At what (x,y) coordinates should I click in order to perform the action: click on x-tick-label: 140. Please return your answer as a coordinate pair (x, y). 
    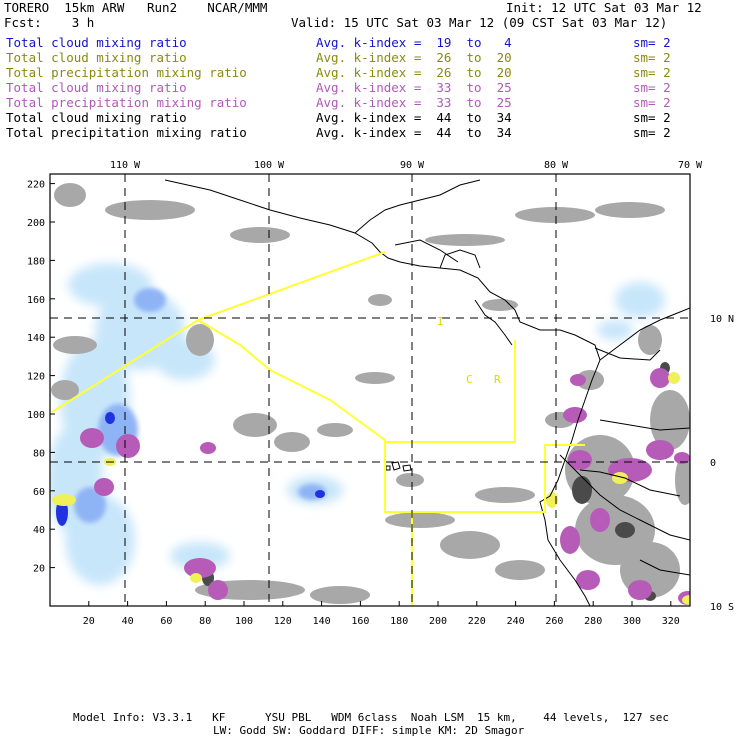
    Looking at the image, I should click on (322, 621).